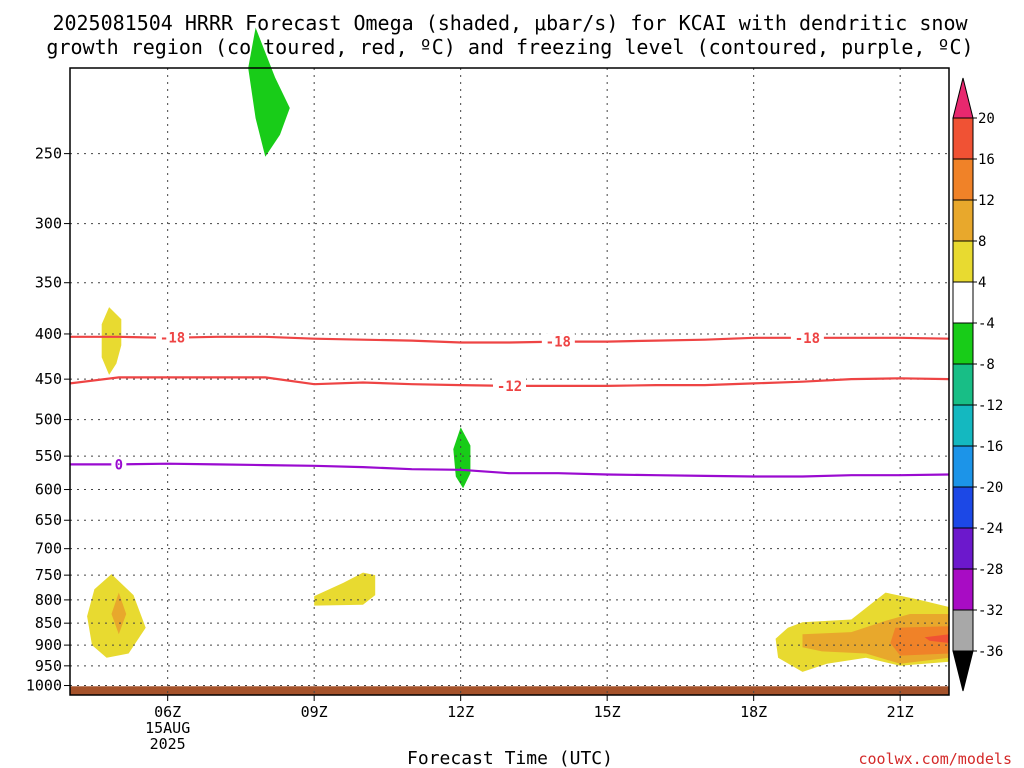 Image resolution: width=1024 pixels, height=768 pixels. What do you see at coordinates (48, 520) in the screenshot?
I see `y-tick-label: 650` at bounding box center [48, 520].